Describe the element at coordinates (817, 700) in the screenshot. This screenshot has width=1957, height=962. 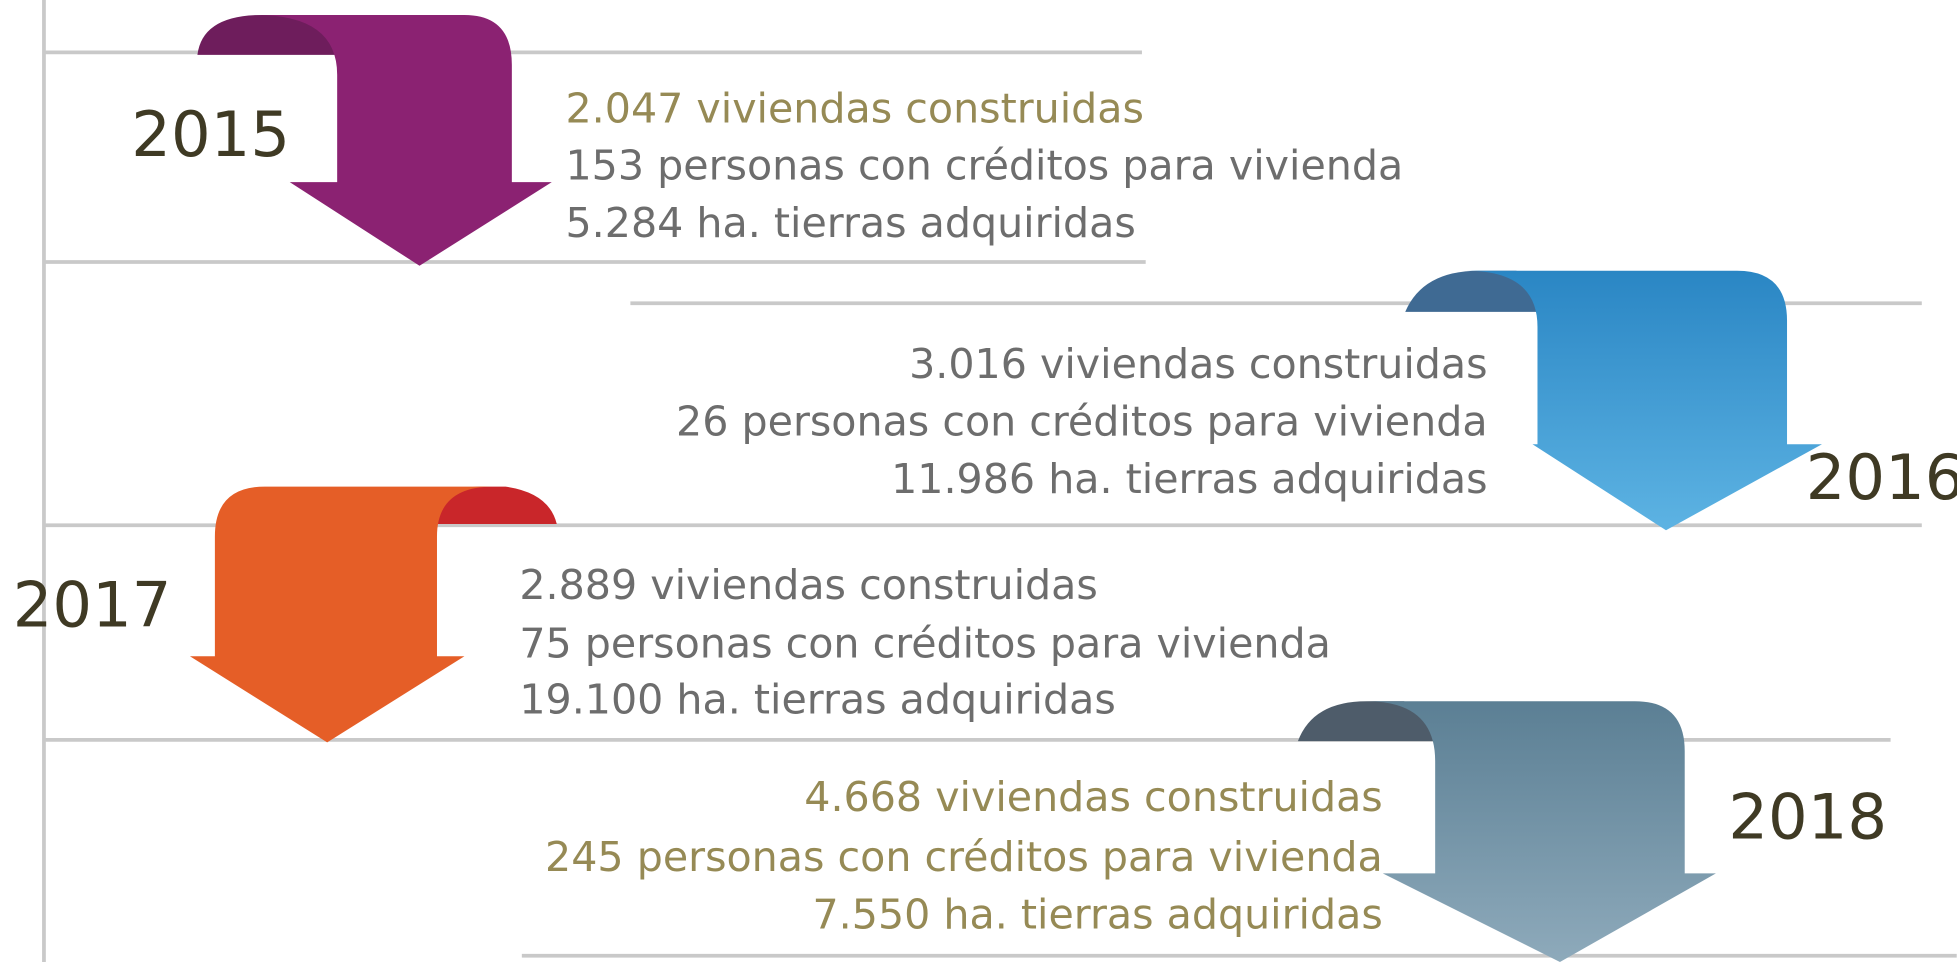
I see `stat-line: 19.100 ha. tierras adquiridas` at that location.